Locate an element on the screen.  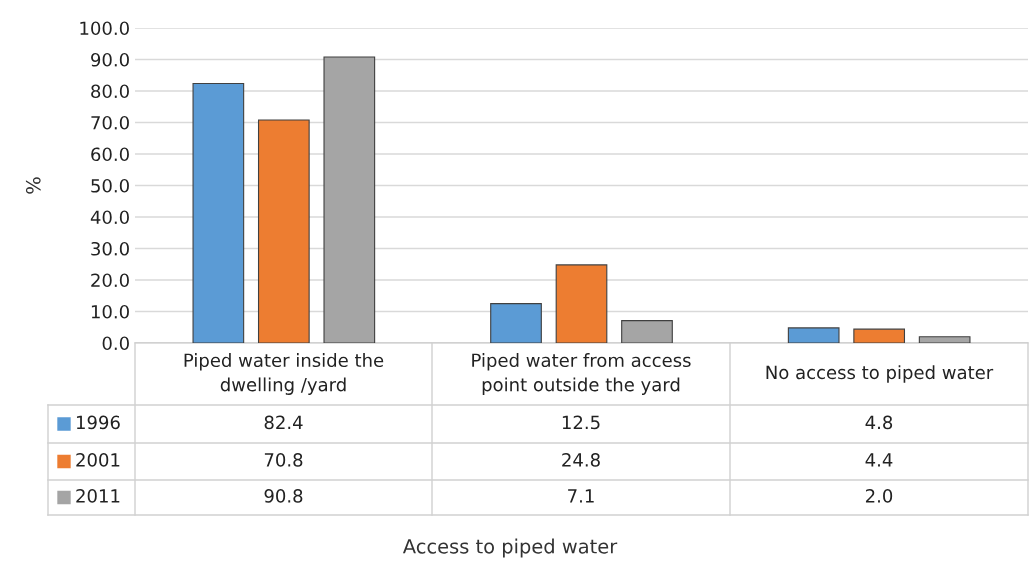
y-axis-title: % is located at coordinates (33, 185).